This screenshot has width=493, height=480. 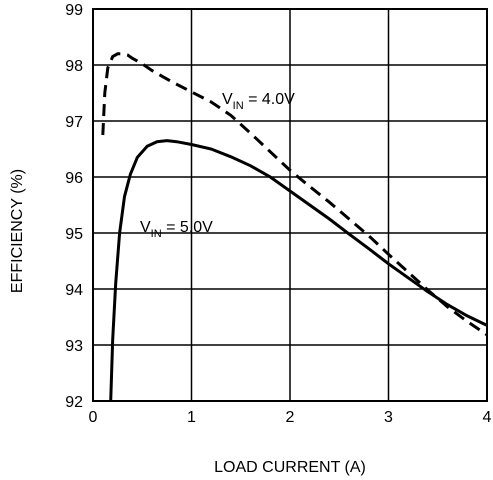 What do you see at coordinates (74, 346) in the screenshot?
I see `y-tick-label: 93` at bounding box center [74, 346].